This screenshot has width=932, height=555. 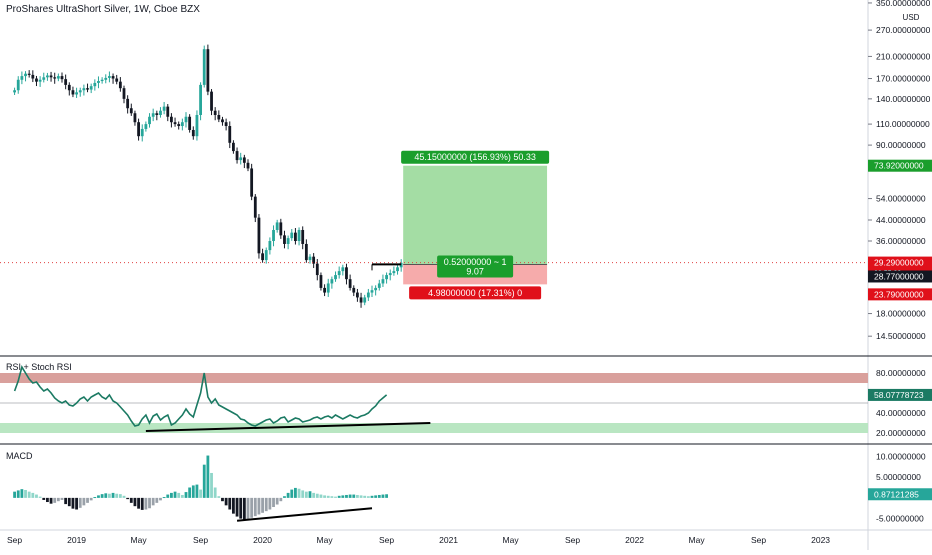 What do you see at coordinates (901, 336) in the screenshot?
I see `price-tick-label: 14.50000000` at bounding box center [901, 336].